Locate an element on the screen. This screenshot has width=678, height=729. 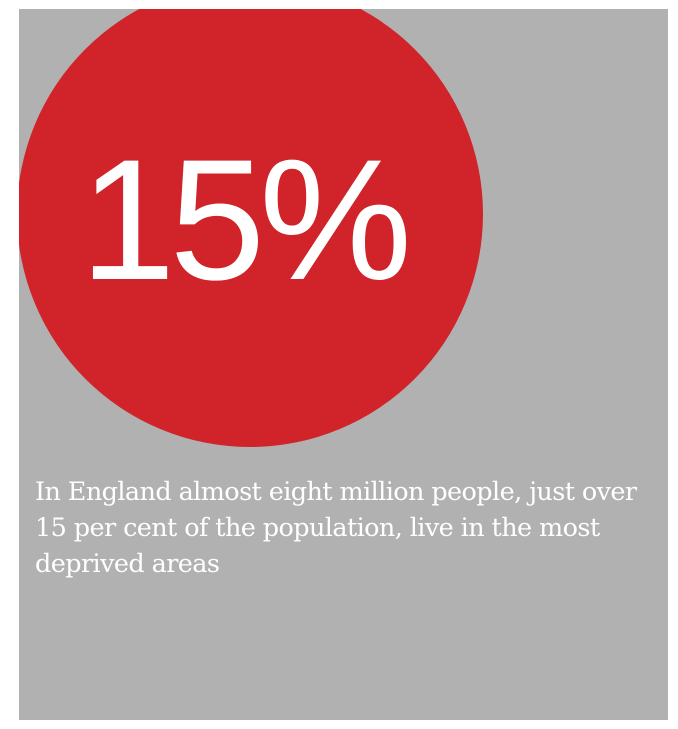
stat-value: 15% is located at coordinates (245, 220).